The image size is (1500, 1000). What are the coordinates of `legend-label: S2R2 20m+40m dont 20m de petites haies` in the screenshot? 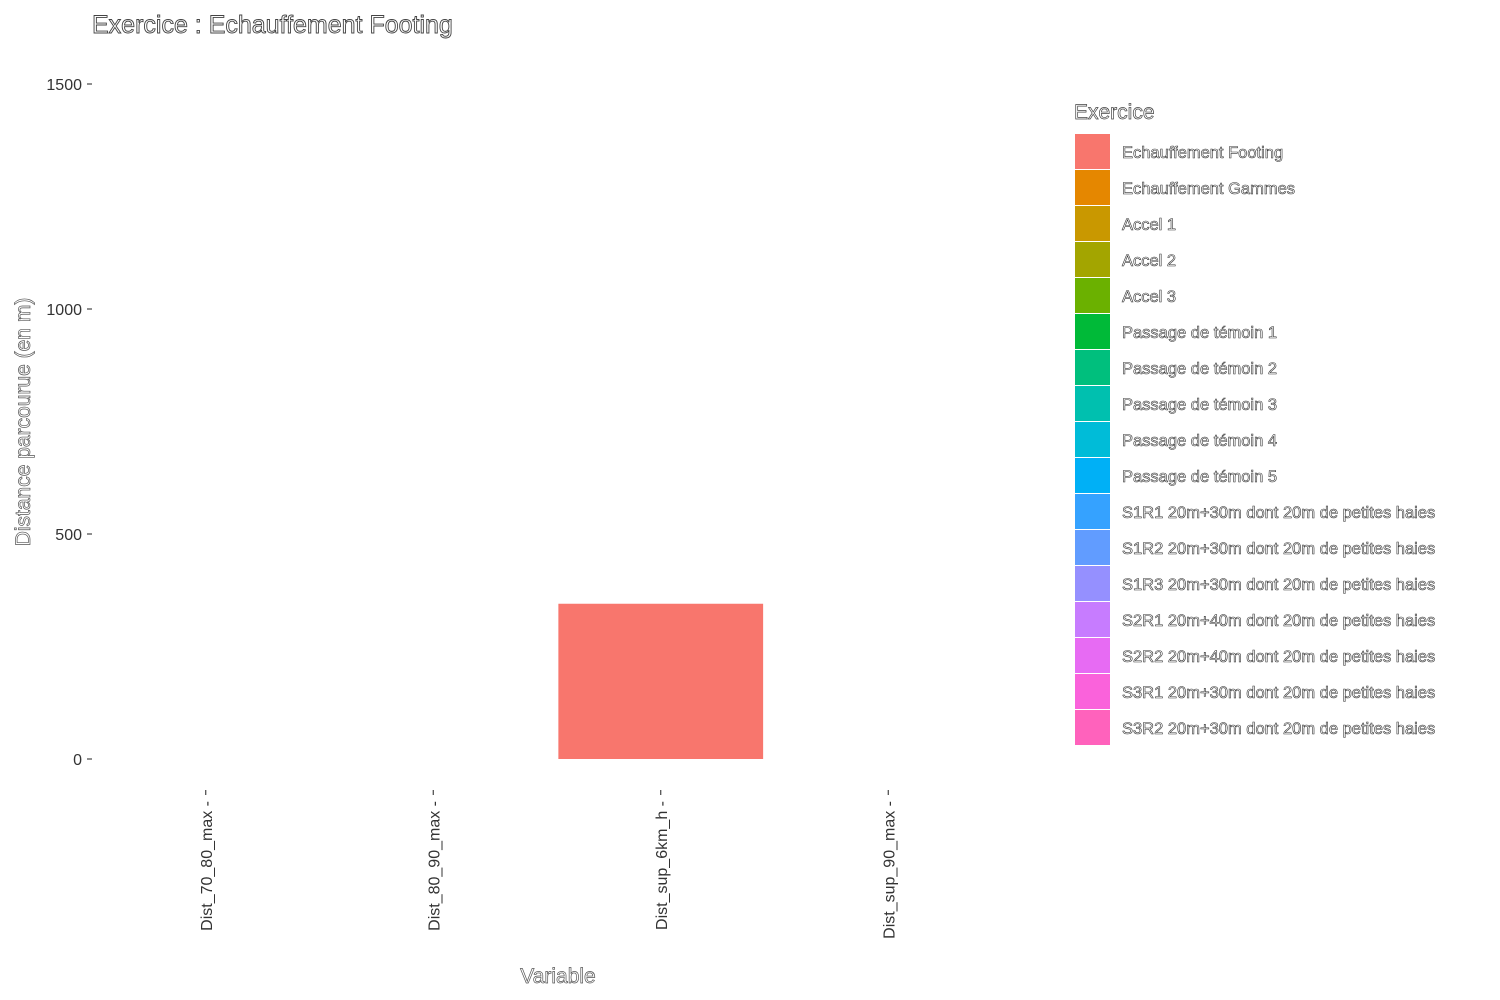 It's located at (1278, 657).